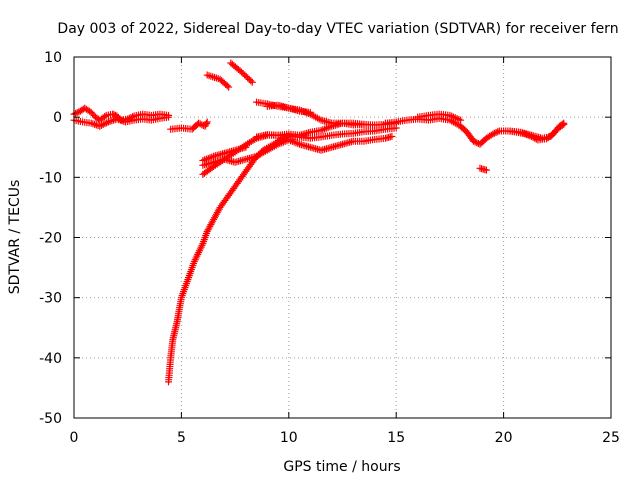 Image resolution: width=640 pixels, height=480 pixels. Describe the element at coordinates (50, 419) in the screenshot. I see `y-tick-label: -50` at that location.